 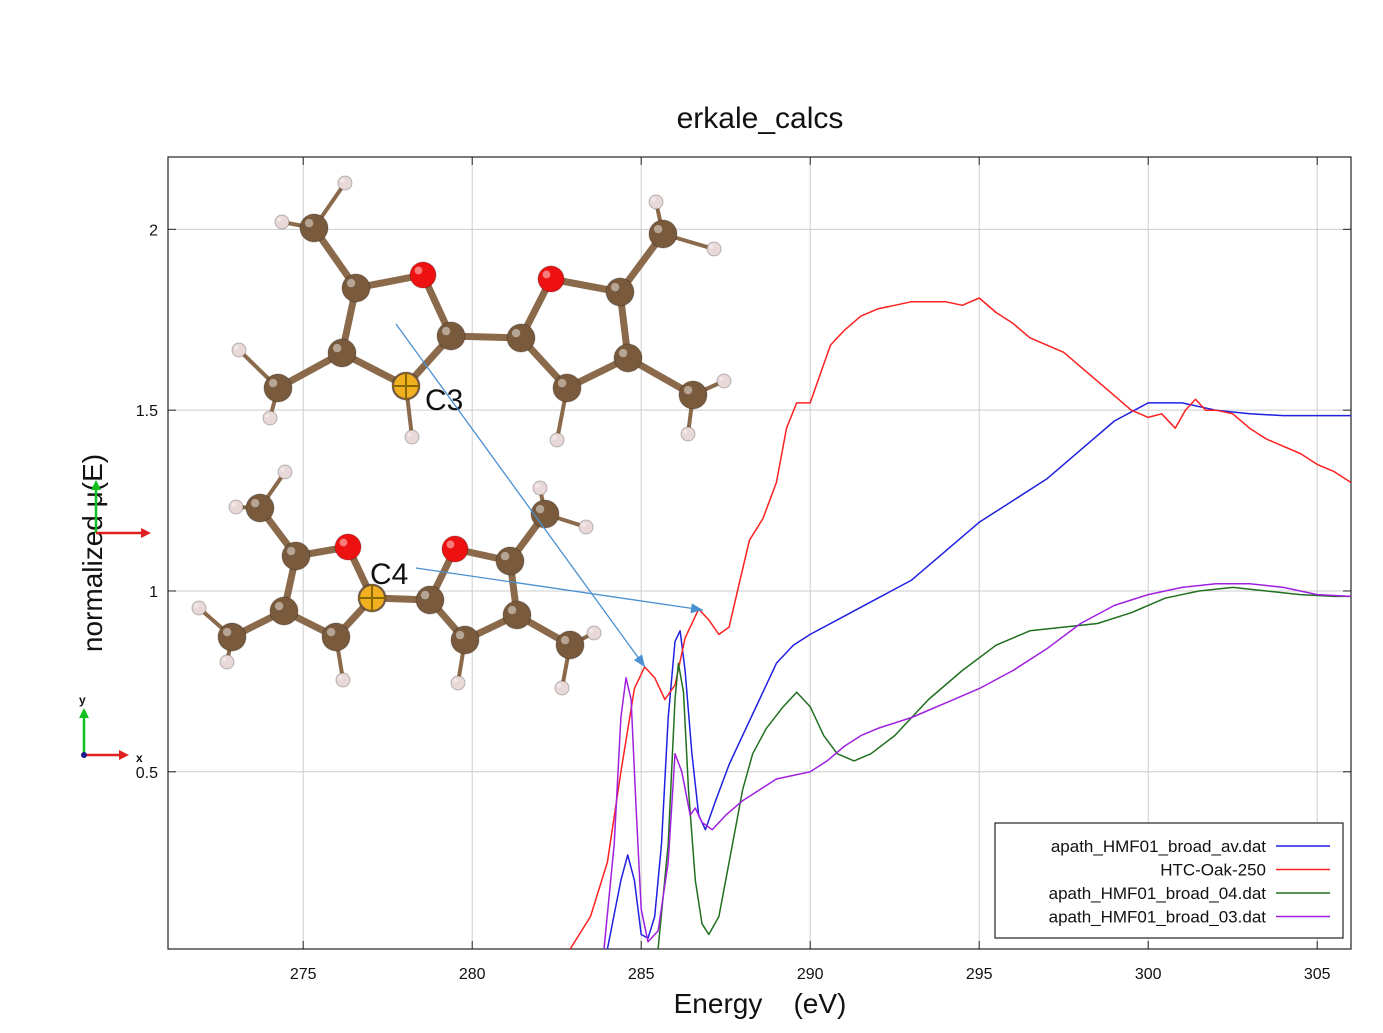 What do you see at coordinates (92, 553) in the screenshot?
I see `y-axis-label: normalized μ(E)` at bounding box center [92, 553].